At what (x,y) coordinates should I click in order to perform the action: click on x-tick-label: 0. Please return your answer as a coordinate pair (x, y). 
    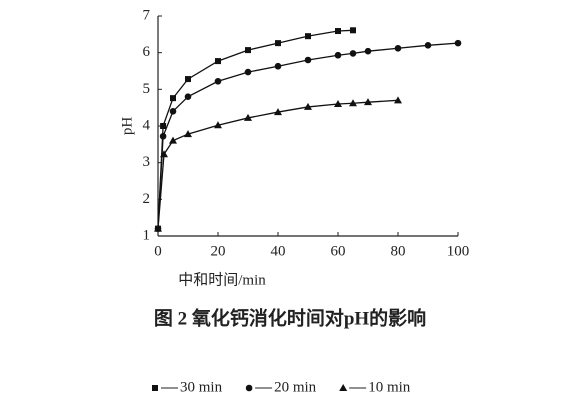
    Looking at the image, I should click on (158, 251).